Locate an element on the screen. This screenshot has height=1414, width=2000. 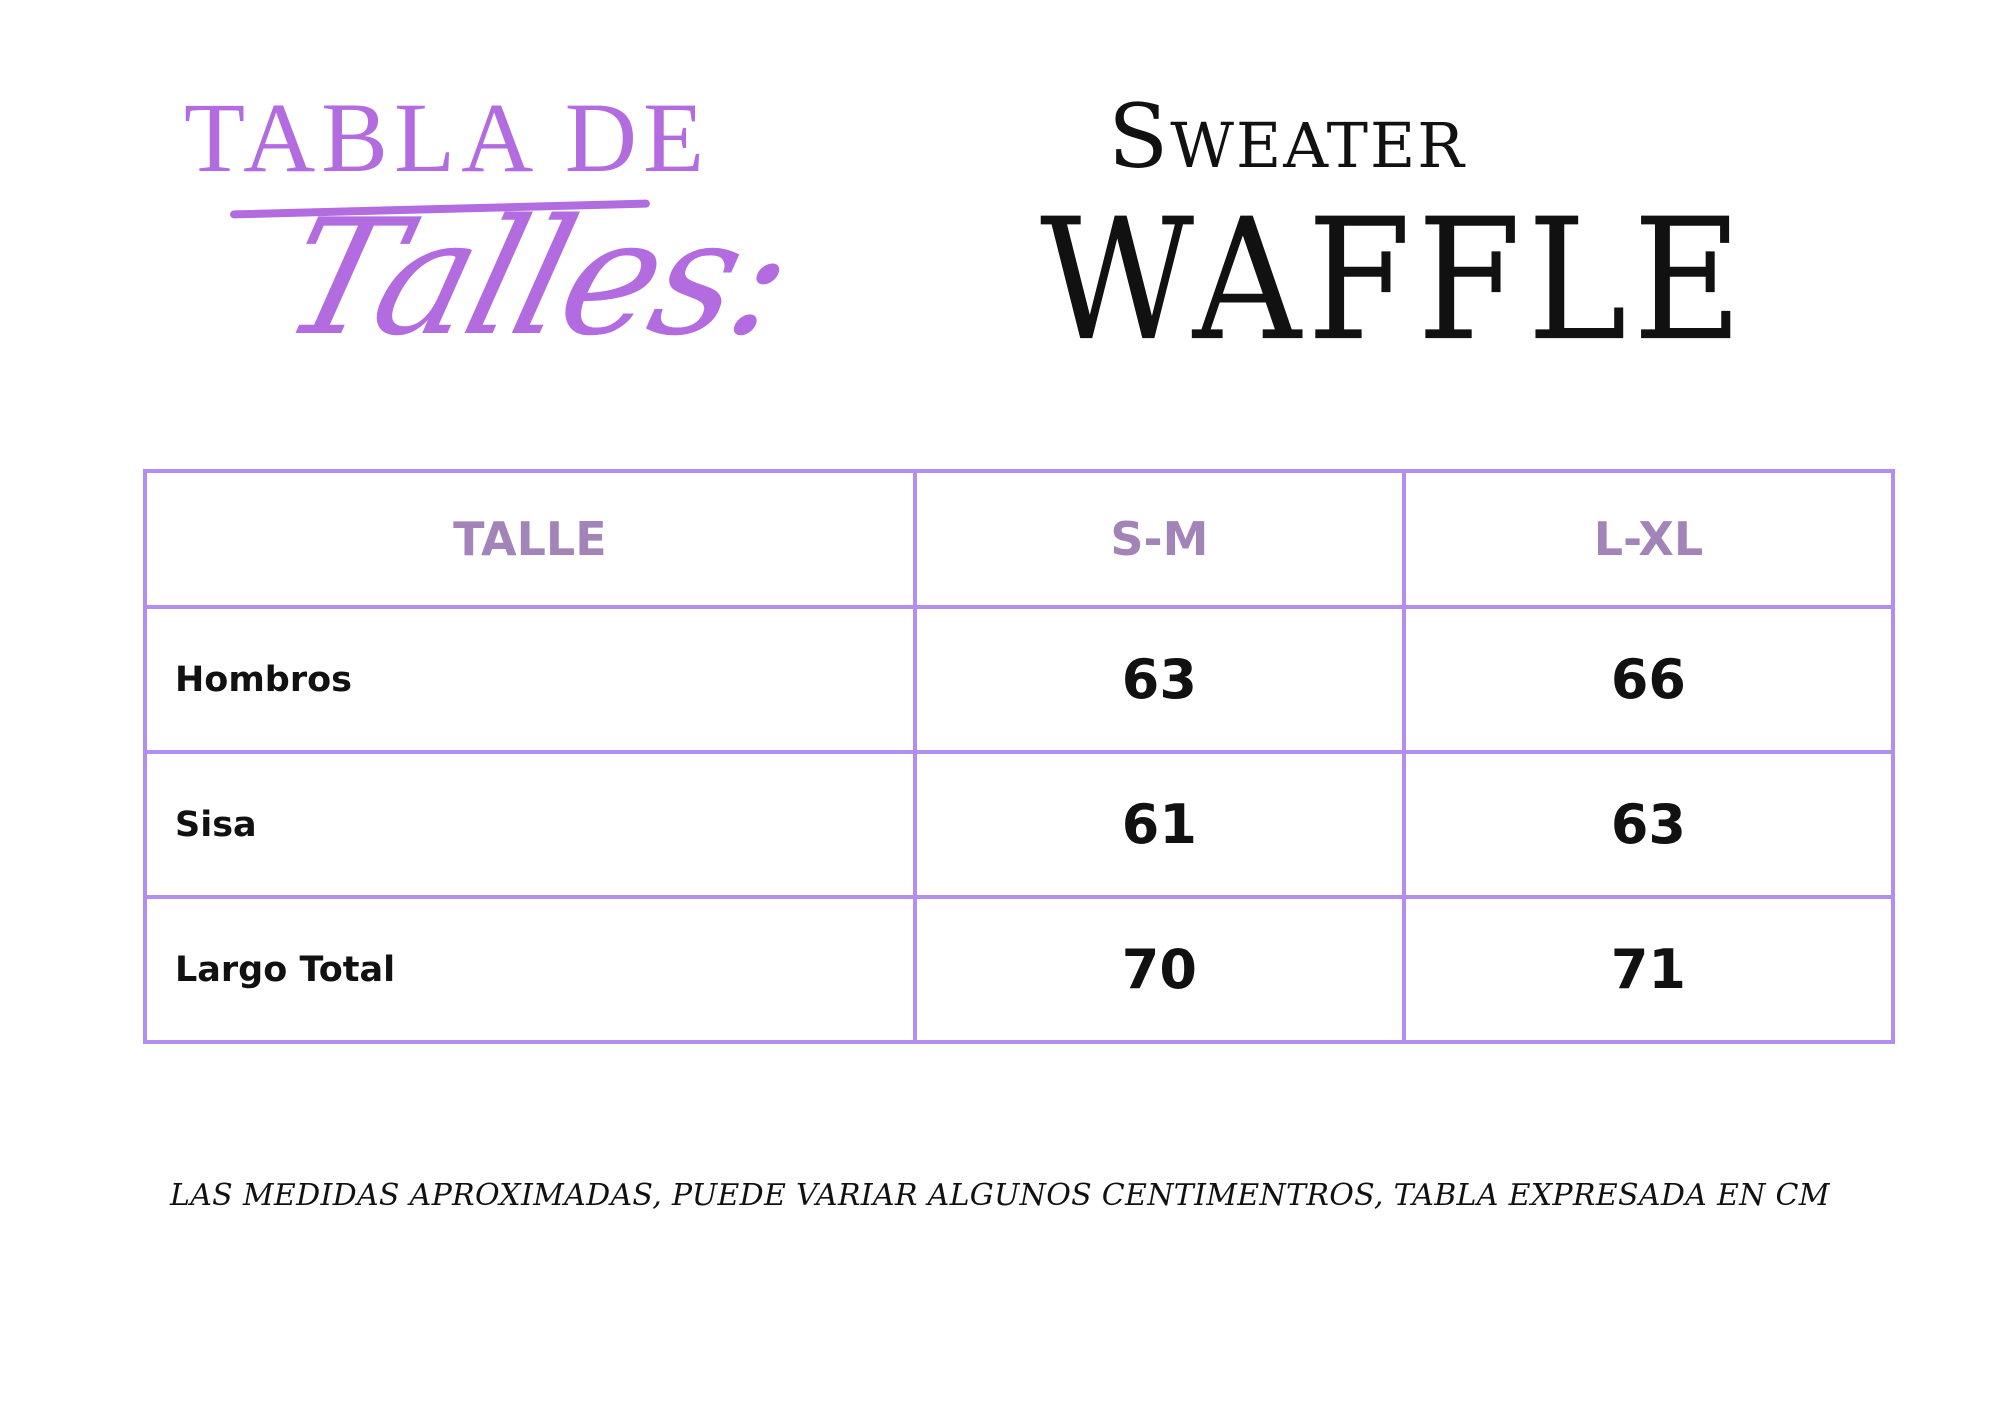
table-row: Largo Total 70 71 is located at coordinates (1019, 969).